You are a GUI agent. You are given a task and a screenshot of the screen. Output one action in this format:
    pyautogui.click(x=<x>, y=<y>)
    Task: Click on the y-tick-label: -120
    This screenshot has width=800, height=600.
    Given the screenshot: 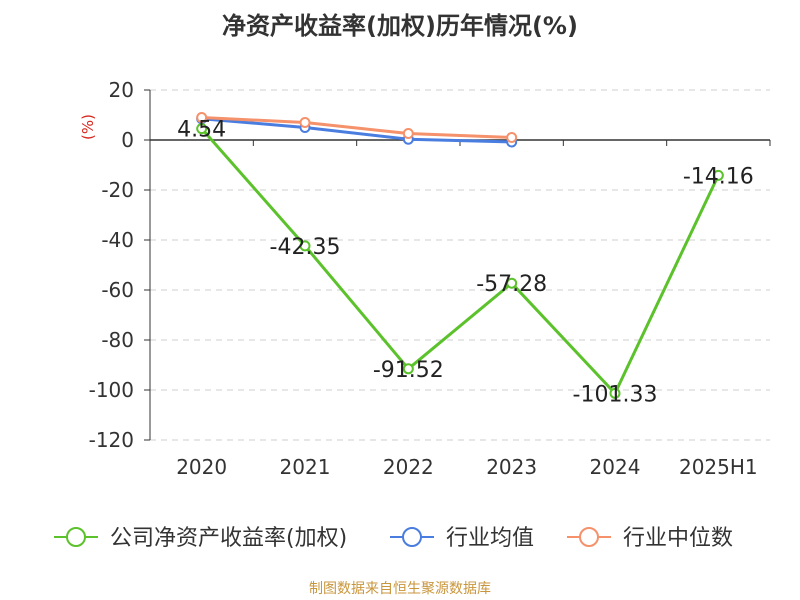 What is the action you would take?
    pyautogui.click(x=111, y=440)
    